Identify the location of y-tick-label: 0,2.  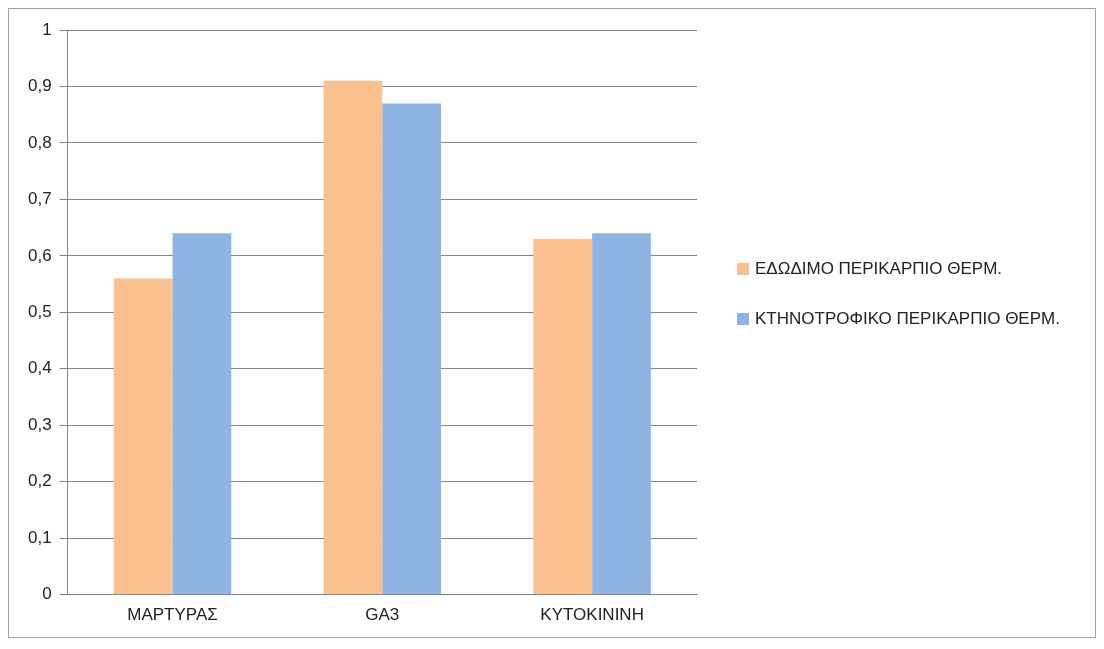
(39, 481).